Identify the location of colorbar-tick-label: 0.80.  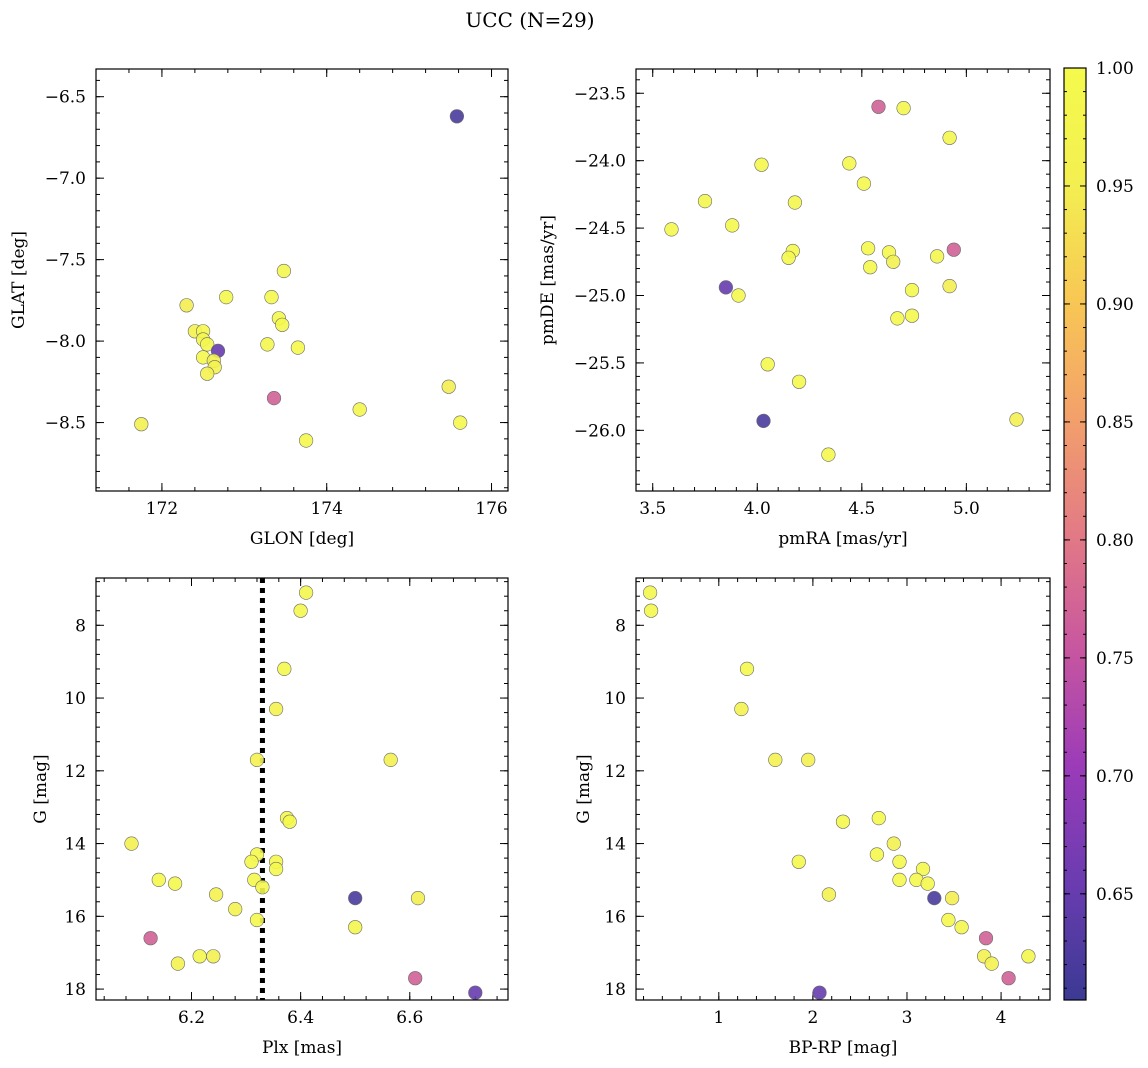
(1115, 541).